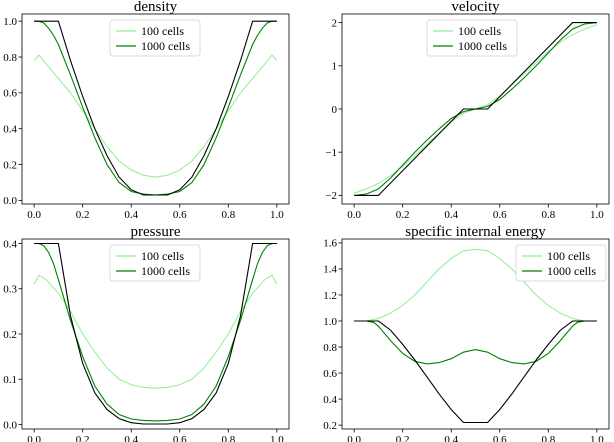 The height and width of the screenshot is (442, 614). What do you see at coordinates (335, 23) in the screenshot?
I see `y-tick-label: 2` at bounding box center [335, 23].